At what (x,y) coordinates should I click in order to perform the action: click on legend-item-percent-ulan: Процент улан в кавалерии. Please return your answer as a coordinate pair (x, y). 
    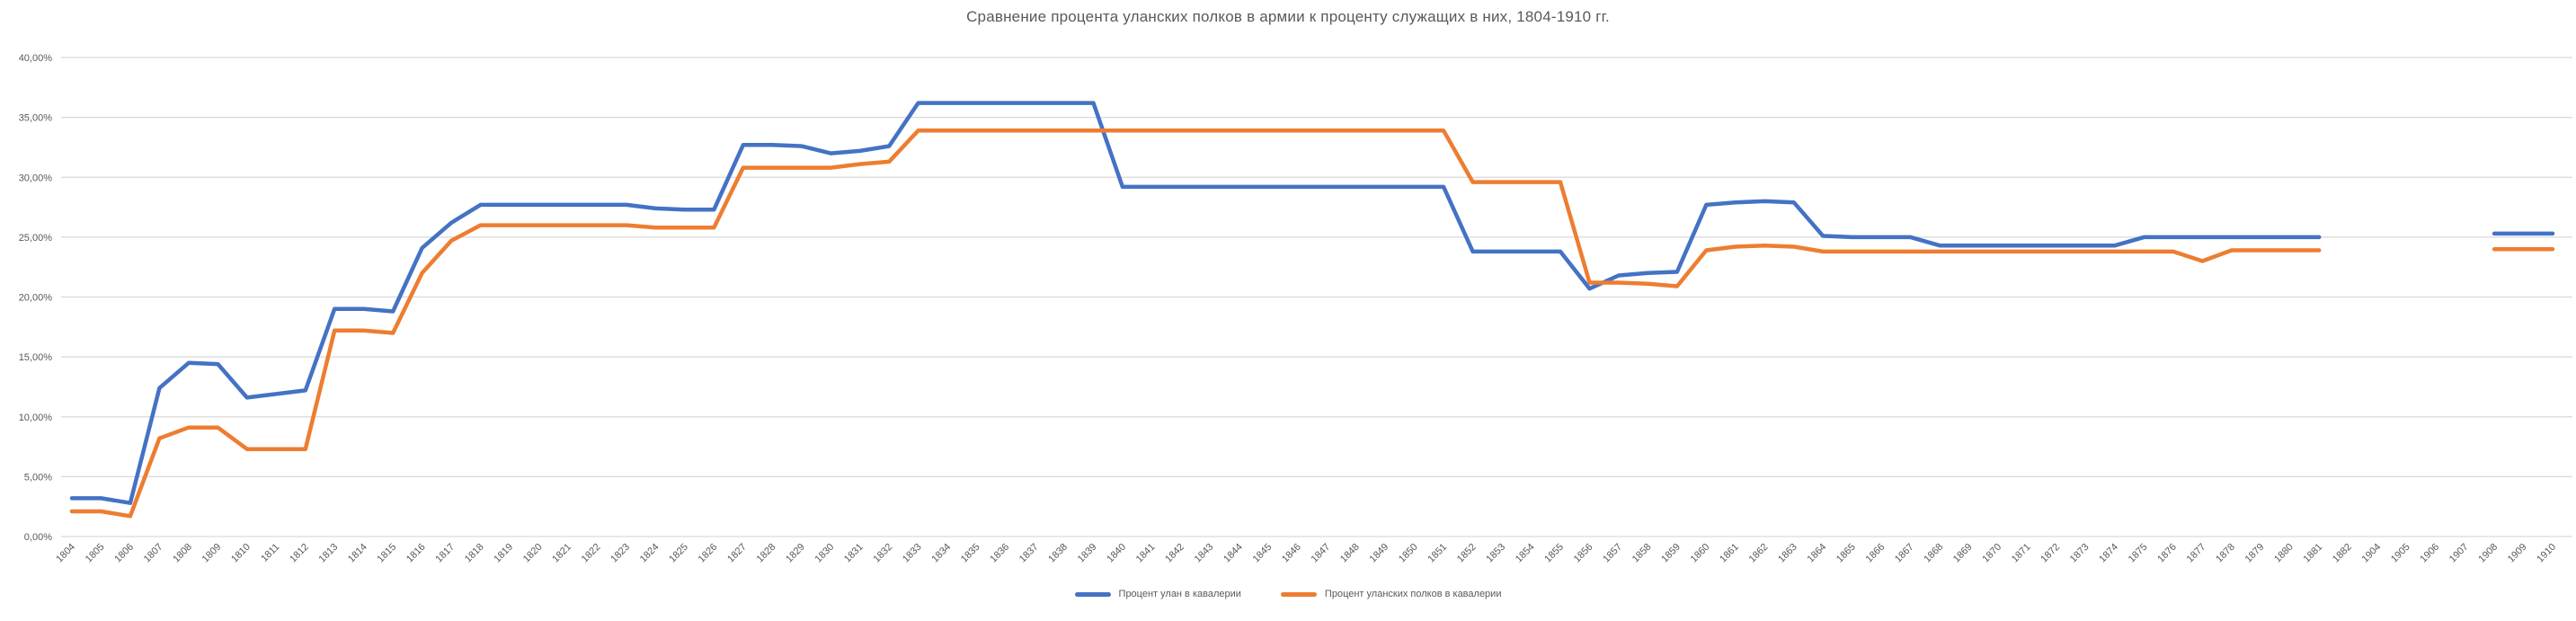
    Looking at the image, I should click on (1157, 594).